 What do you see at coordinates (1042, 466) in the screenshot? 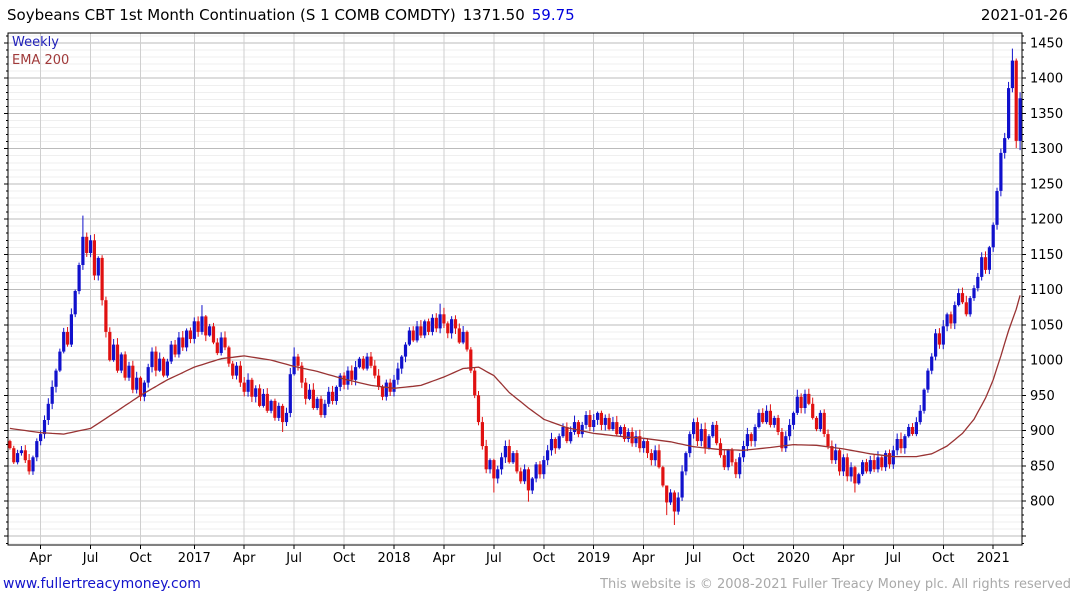
I see `svg-text: 850` at bounding box center [1042, 466].